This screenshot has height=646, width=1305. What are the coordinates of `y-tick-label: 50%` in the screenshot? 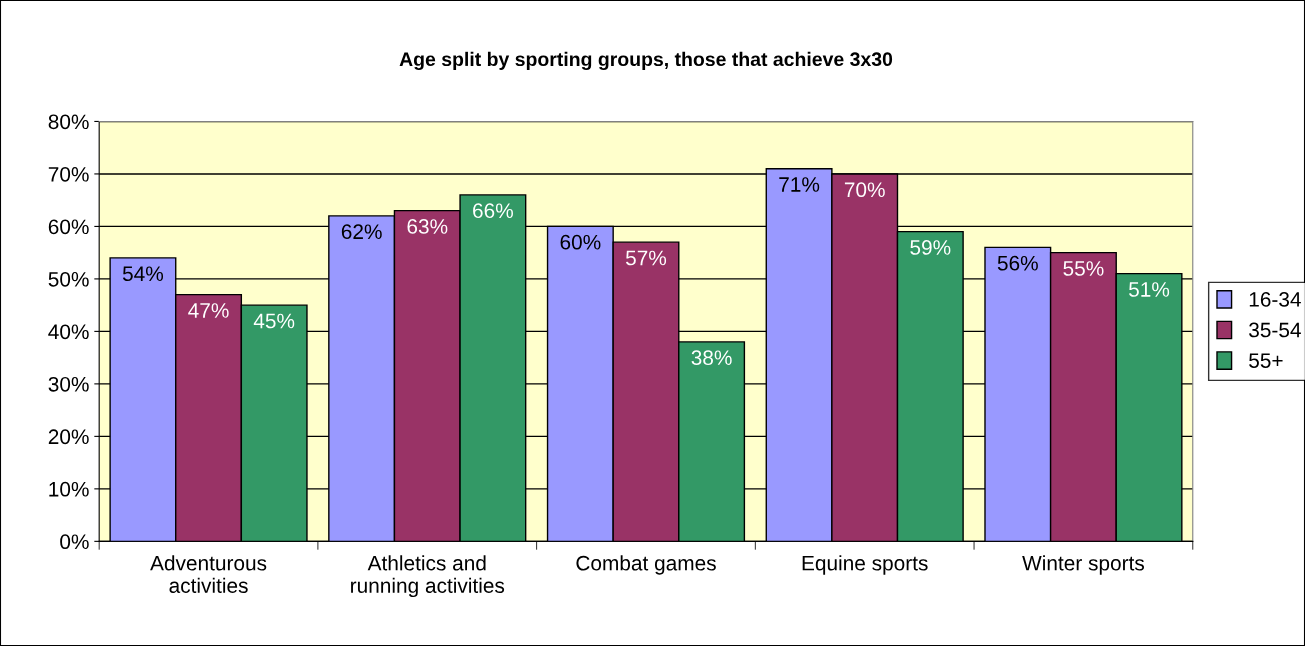 It's located at (68, 279).